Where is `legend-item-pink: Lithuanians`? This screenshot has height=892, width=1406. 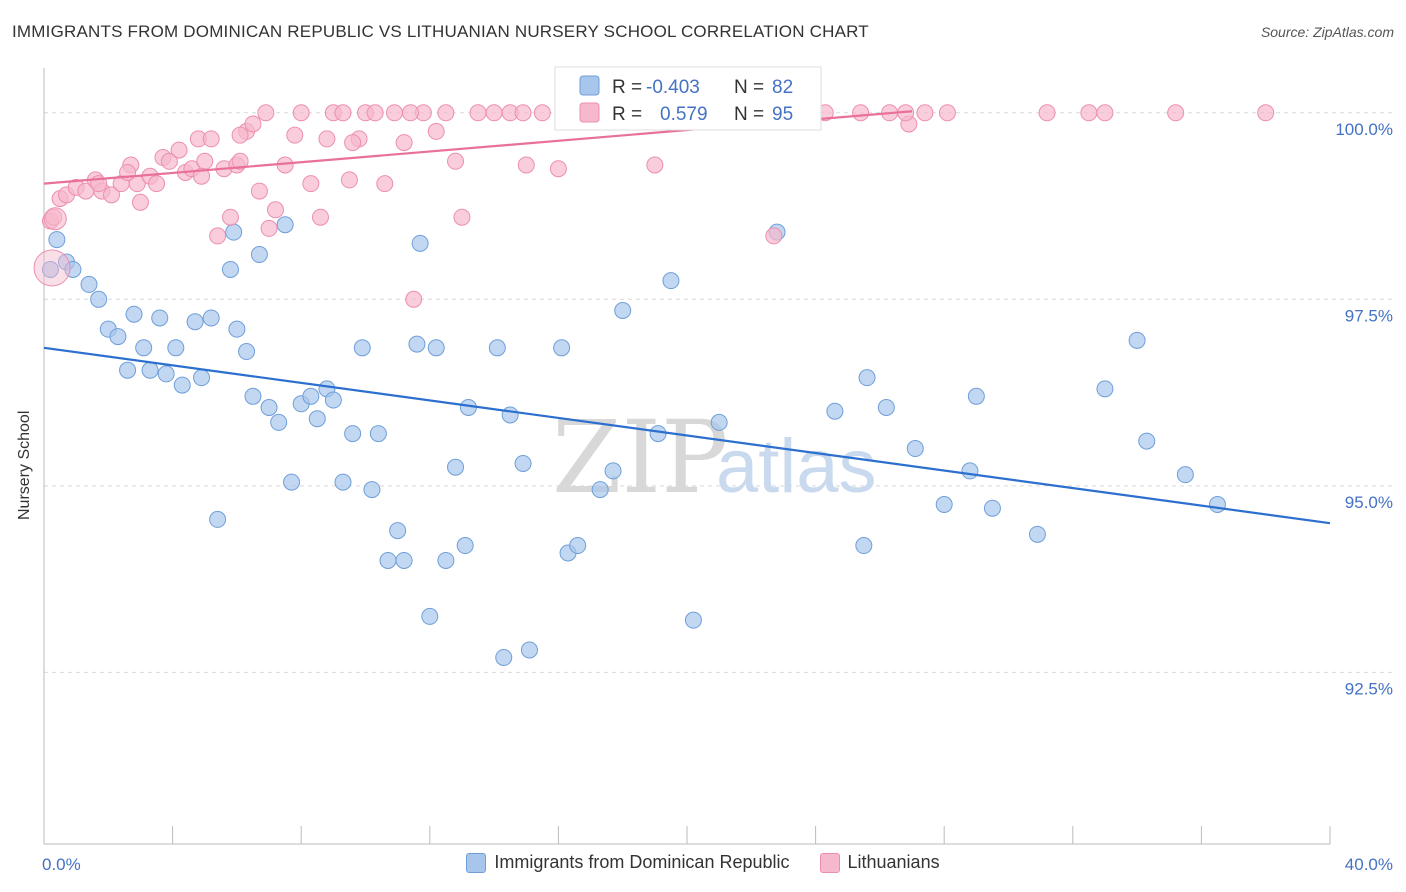
legend-item-pink: Lithuanians is located at coordinates (879, 862).